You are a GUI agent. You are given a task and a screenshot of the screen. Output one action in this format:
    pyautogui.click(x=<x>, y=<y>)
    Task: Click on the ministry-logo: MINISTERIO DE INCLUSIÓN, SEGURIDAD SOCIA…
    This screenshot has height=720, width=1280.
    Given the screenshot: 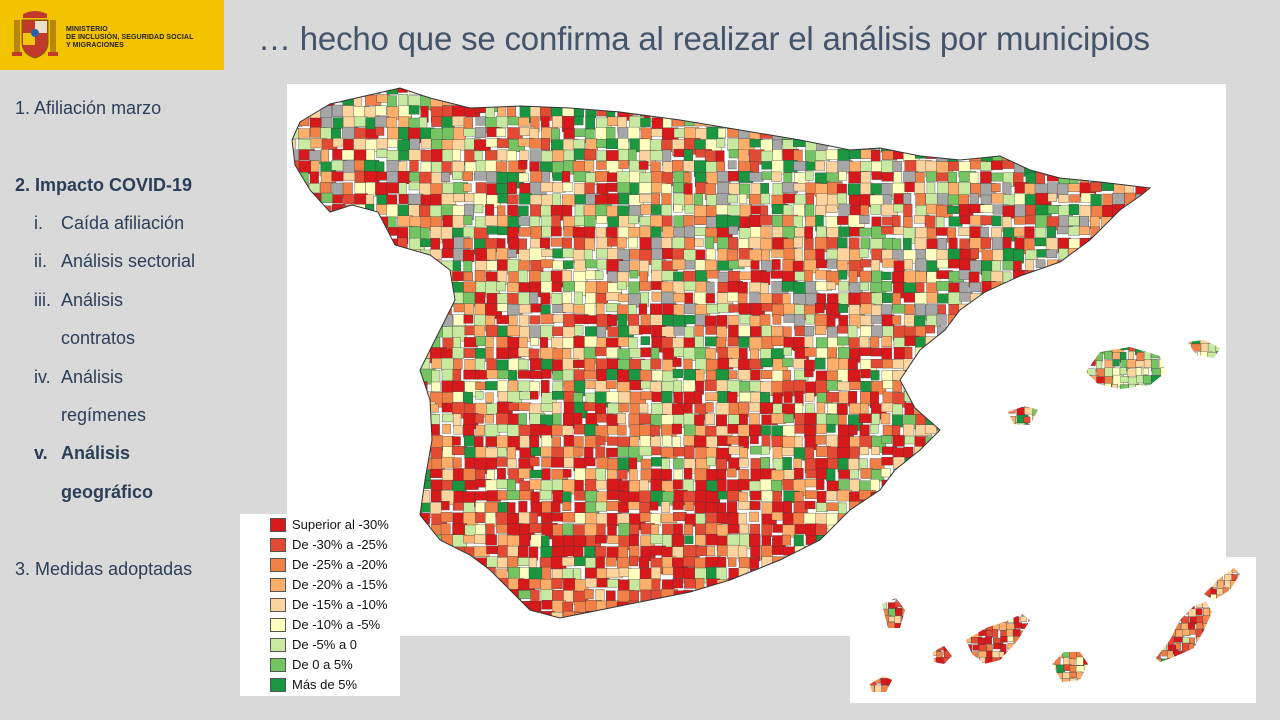 What is the action you would take?
    pyautogui.click(x=112, y=35)
    